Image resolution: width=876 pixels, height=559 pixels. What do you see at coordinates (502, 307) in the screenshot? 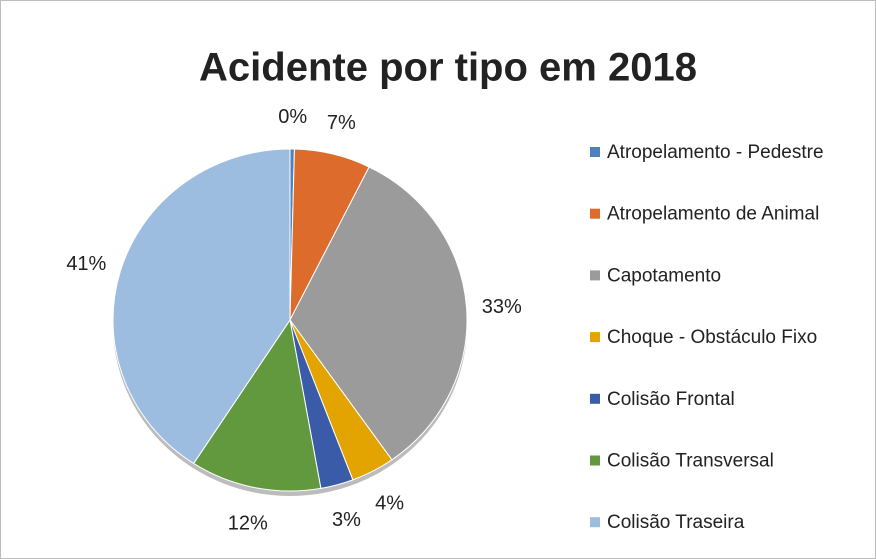
I see `data-label: 33%` at bounding box center [502, 307].